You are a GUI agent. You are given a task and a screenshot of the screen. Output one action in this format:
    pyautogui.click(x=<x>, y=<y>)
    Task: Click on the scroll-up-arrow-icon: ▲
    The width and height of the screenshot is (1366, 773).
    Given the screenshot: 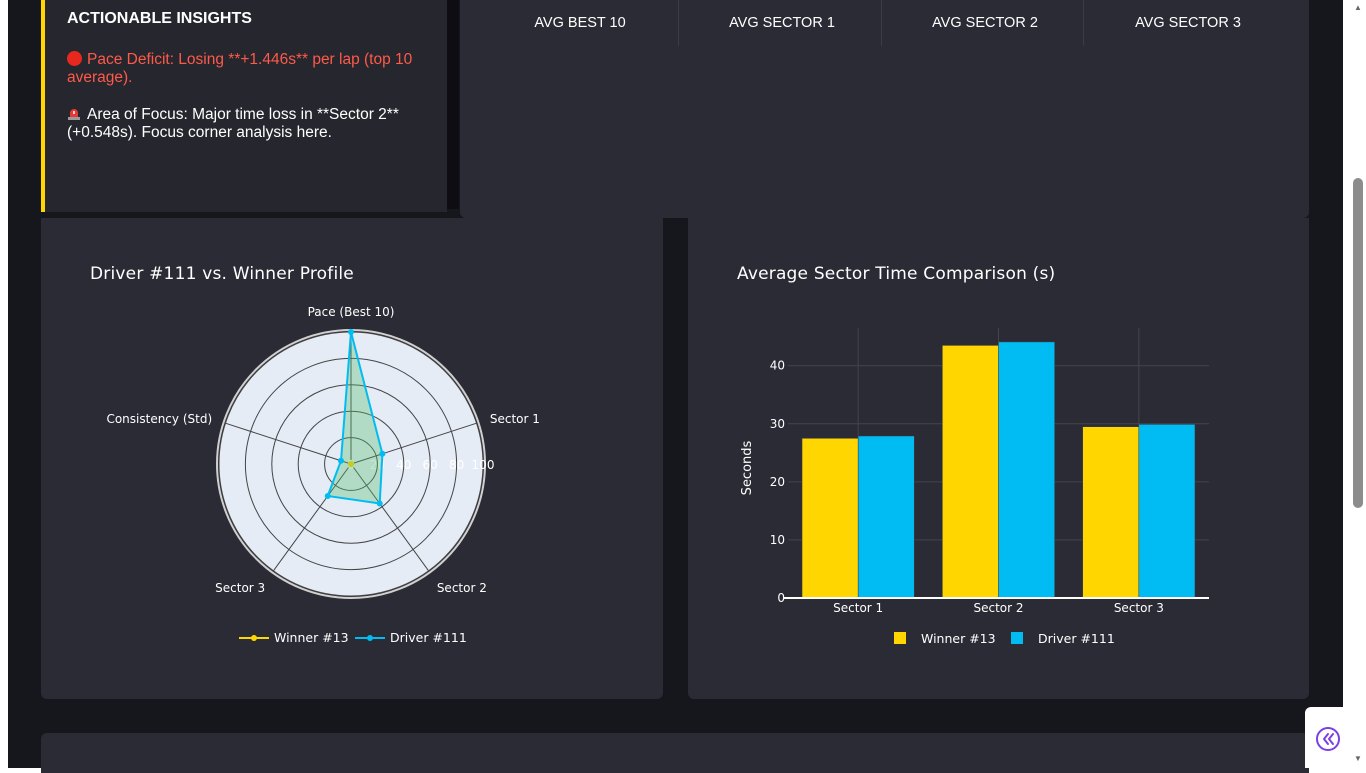 What is the action you would take?
    pyautogui.click(x=1358, y=7)
    